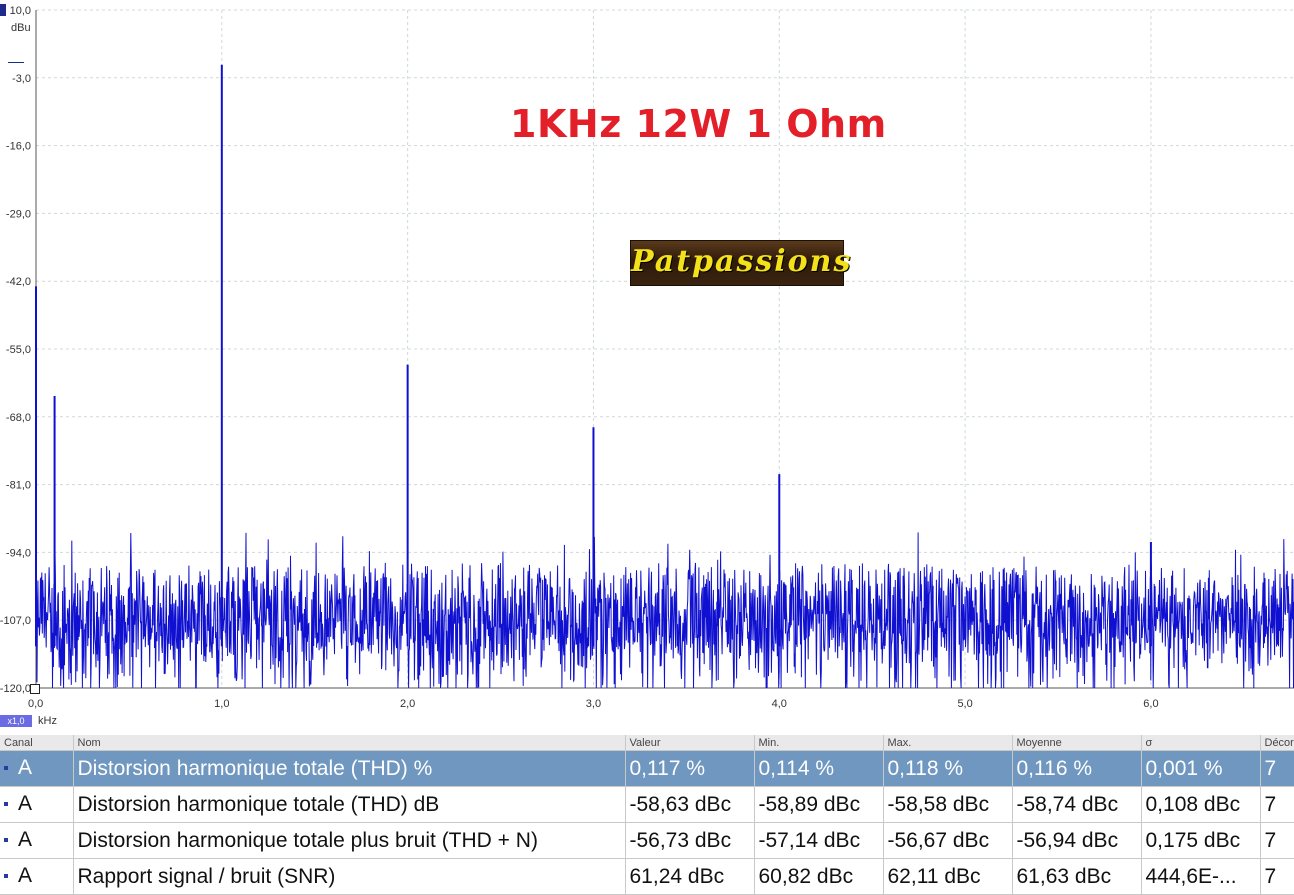  I want to click on row-min: -57,14 dBc, so click(819, 840).